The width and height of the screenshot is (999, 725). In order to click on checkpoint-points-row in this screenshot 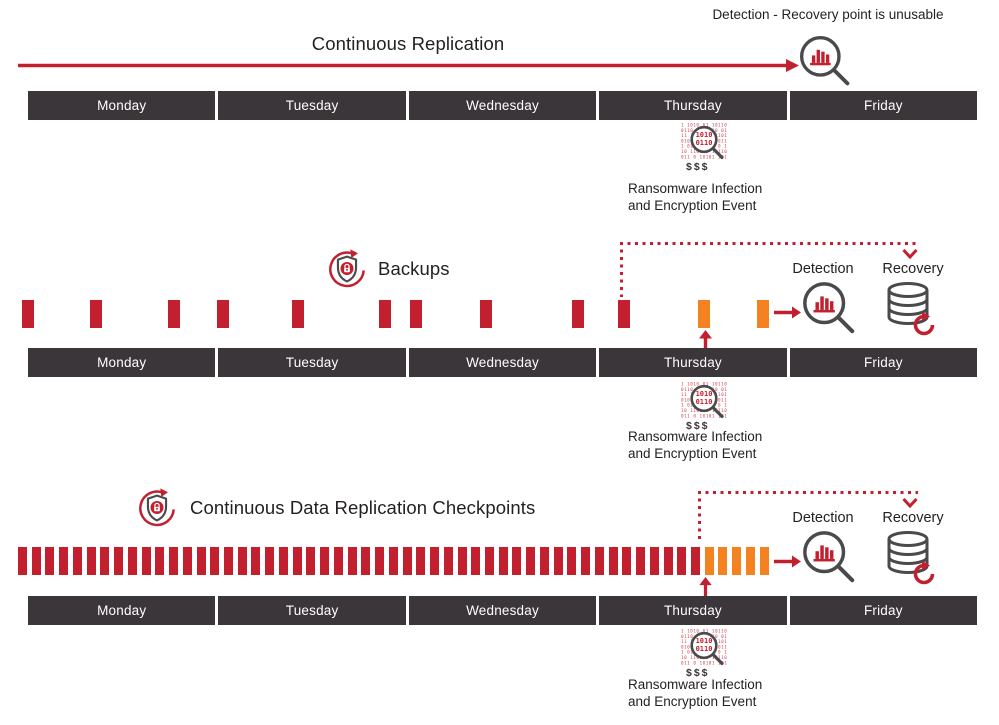, I will do `click(393, 561)`.